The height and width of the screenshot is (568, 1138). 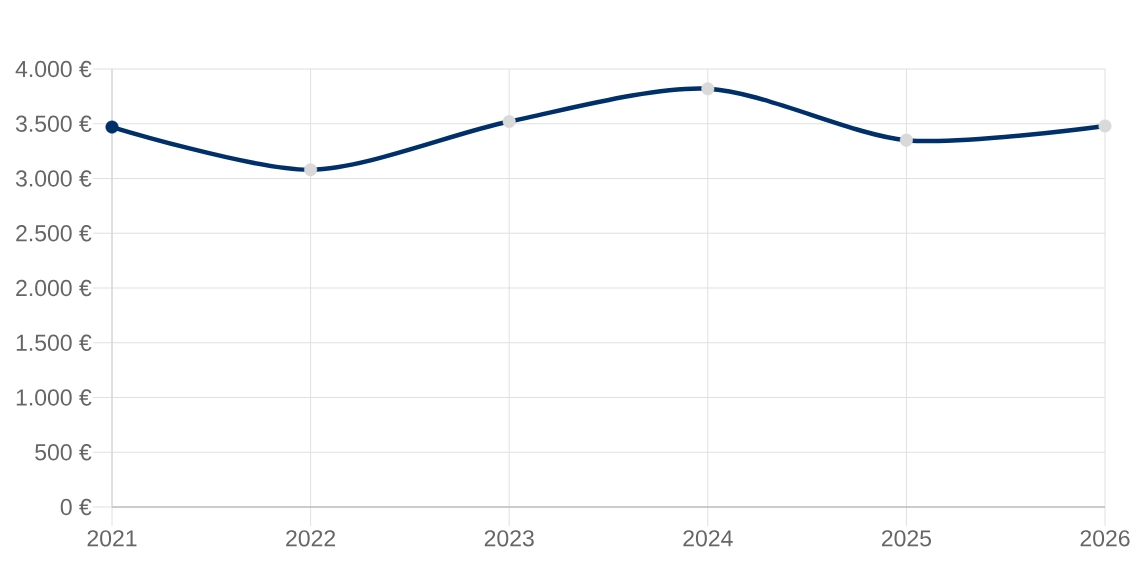 What do you see at coordinates (54, 288) in the screenshot?
I see `y-tick-label: 2.000 €` at bounding box center [54, 288].